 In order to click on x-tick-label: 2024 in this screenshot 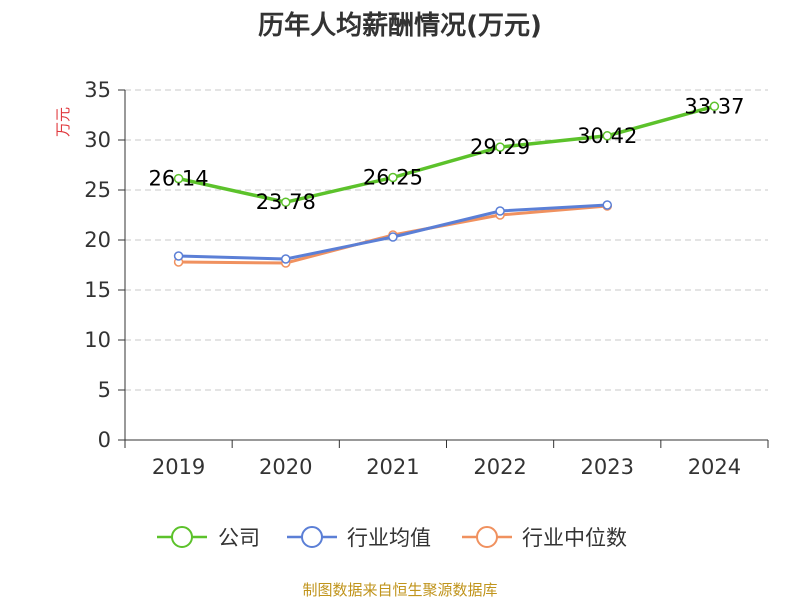, I will do `click(714, 467)`.